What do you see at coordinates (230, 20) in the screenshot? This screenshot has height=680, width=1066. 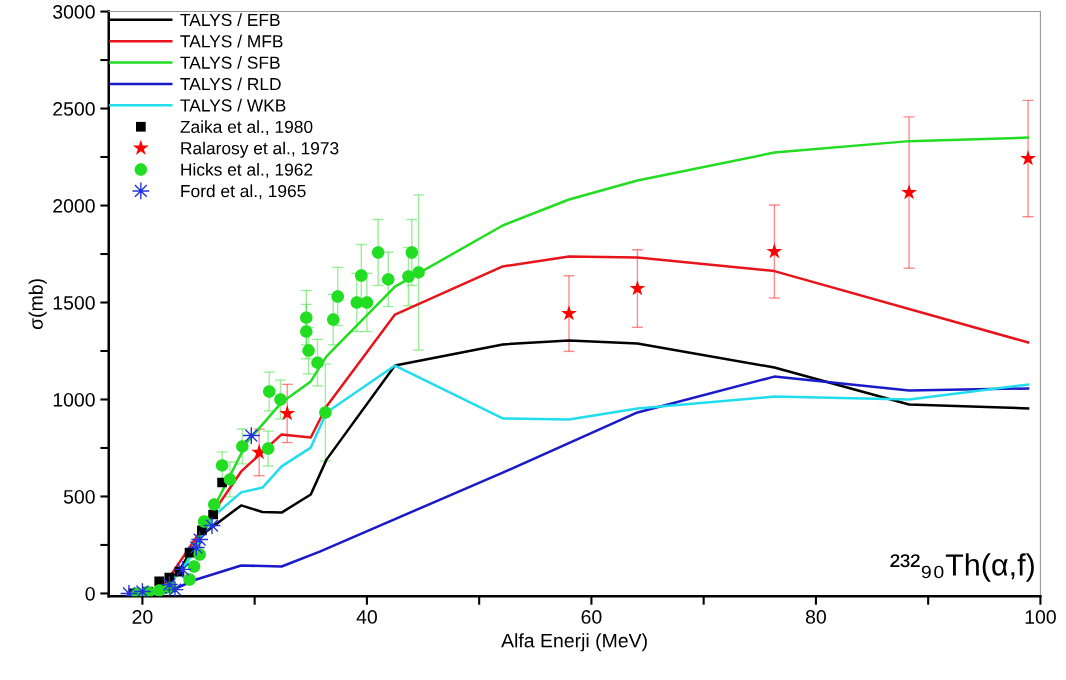 I see `legend-label: TALYS / EFB` at bounding box center [230, 20].